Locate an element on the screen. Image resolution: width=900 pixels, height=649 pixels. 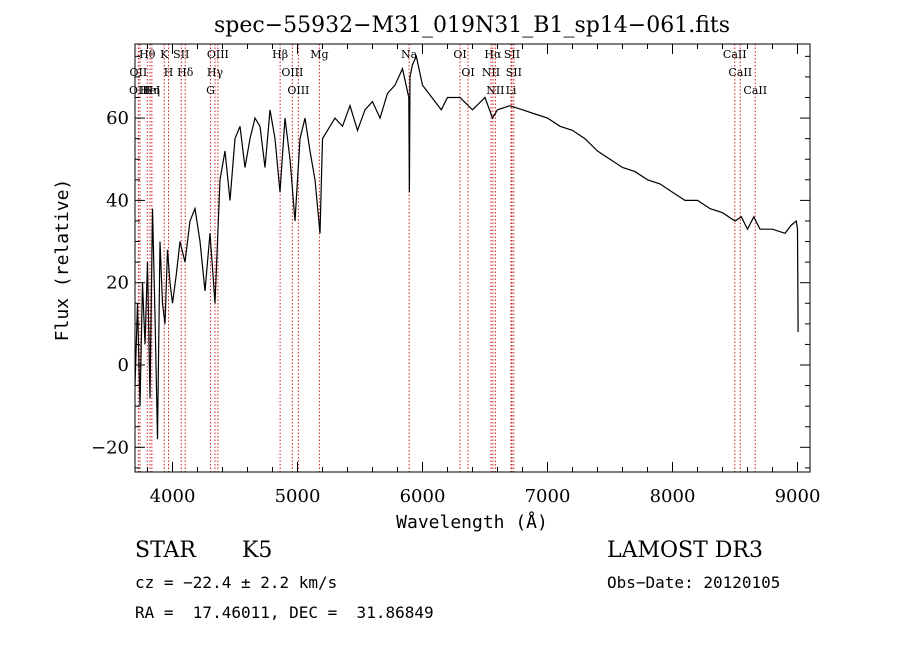
spectral-line-label: Na is located at coordinates (409, 54).